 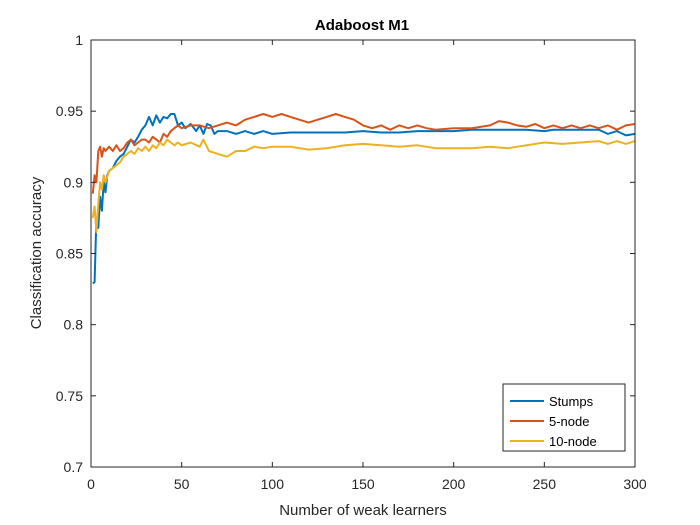 What do you see at coordinates (91, 484) in the screenshot?
I see `x-tick-label: 0` at bounding box center [91, 484].